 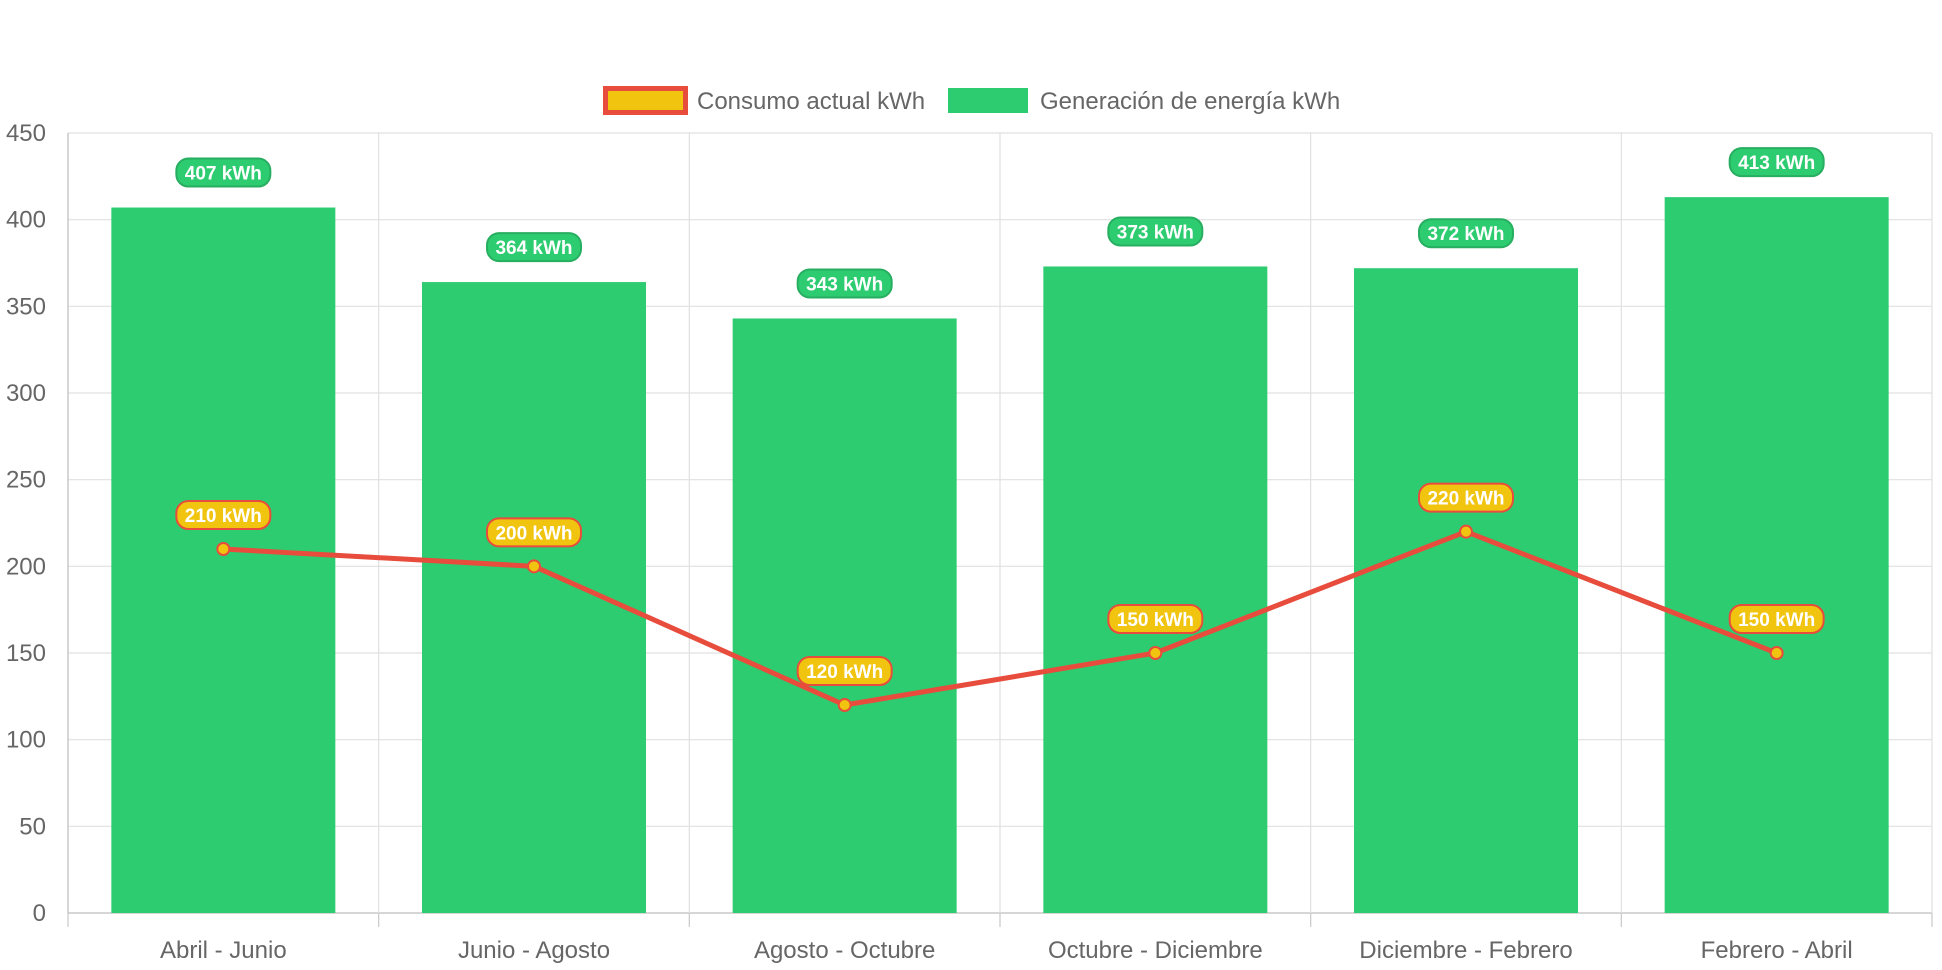 I want to click on legend-swatch-consumo, so click(x=645, y=100).